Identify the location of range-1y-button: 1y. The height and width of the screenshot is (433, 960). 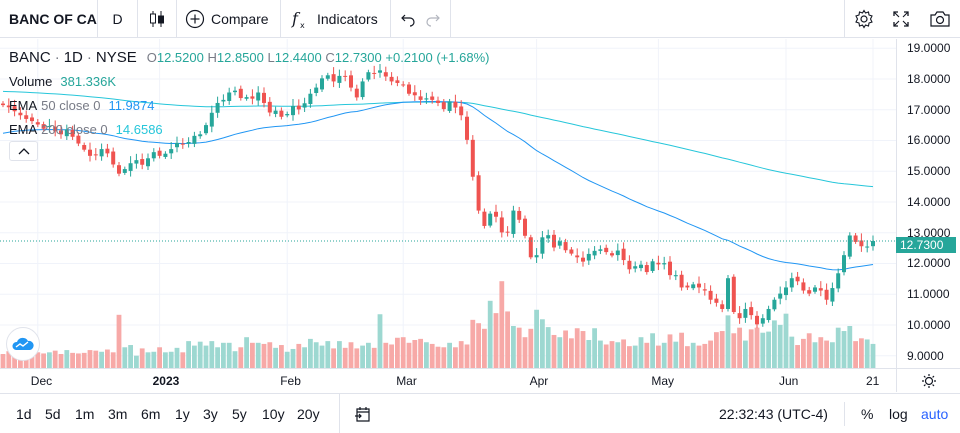
(182, 414).